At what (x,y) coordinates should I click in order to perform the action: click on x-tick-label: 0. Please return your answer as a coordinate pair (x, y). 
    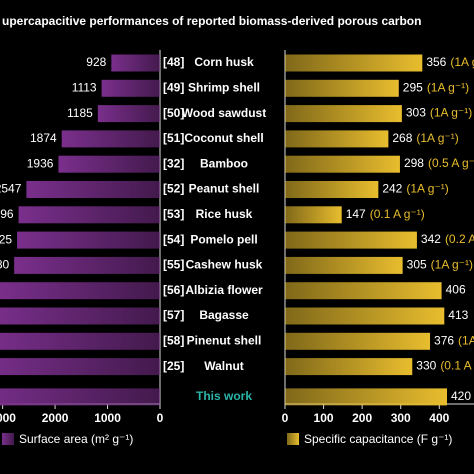
    Looking at the image, I should click on (160, 418).